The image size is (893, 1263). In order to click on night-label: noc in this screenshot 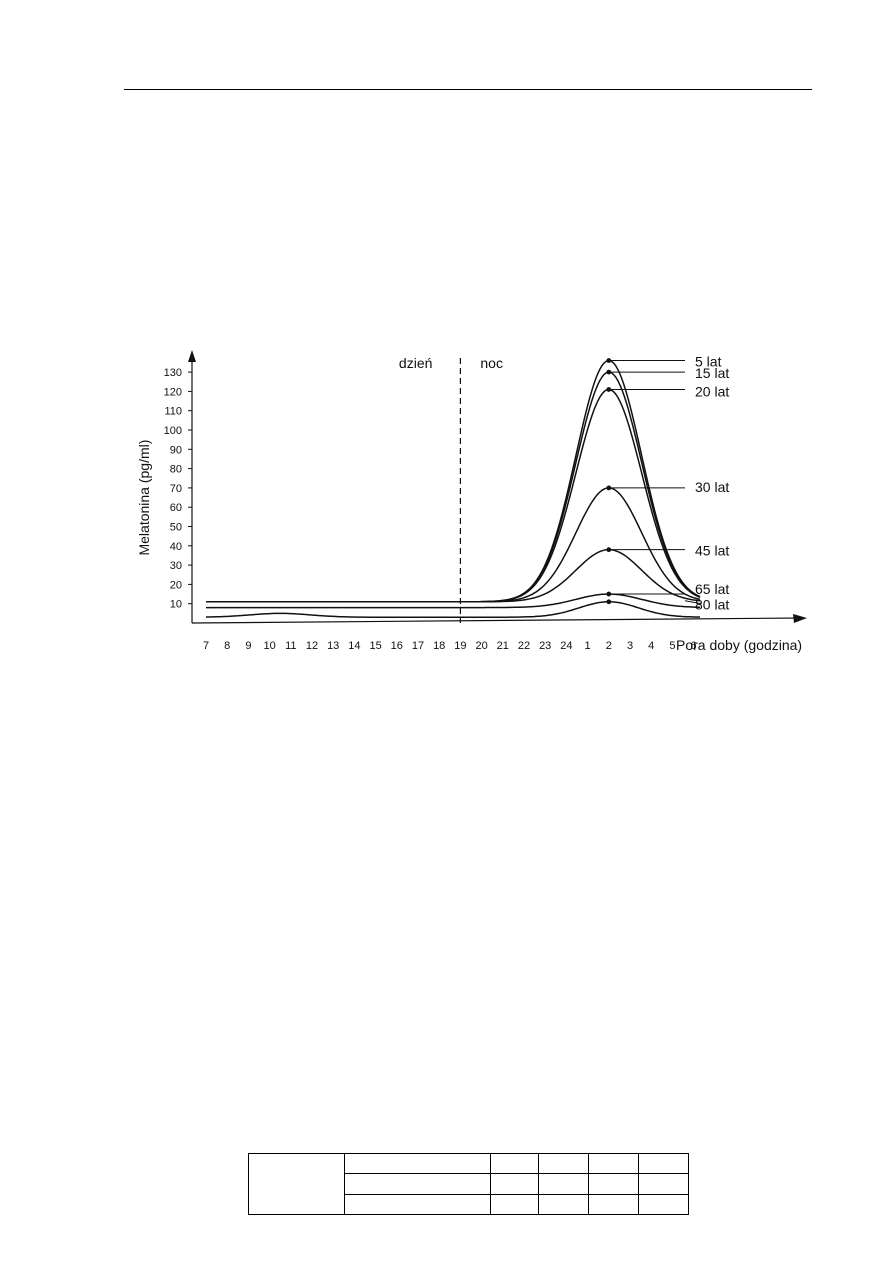, I will do `click(491, 363)`.